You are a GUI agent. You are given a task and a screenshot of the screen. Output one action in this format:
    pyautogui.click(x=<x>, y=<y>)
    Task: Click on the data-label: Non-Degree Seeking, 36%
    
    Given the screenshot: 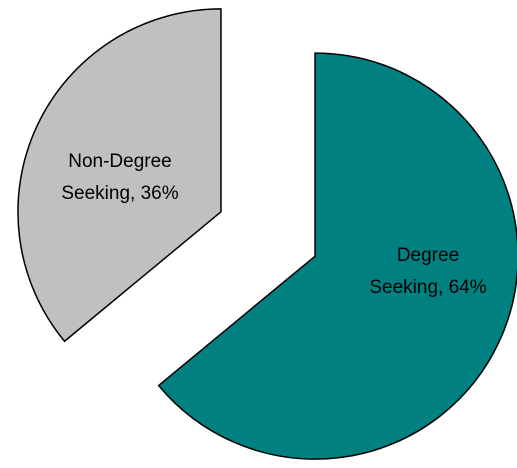 What is the action you would take?
    pyautogui.click(x=119, y=177)
    